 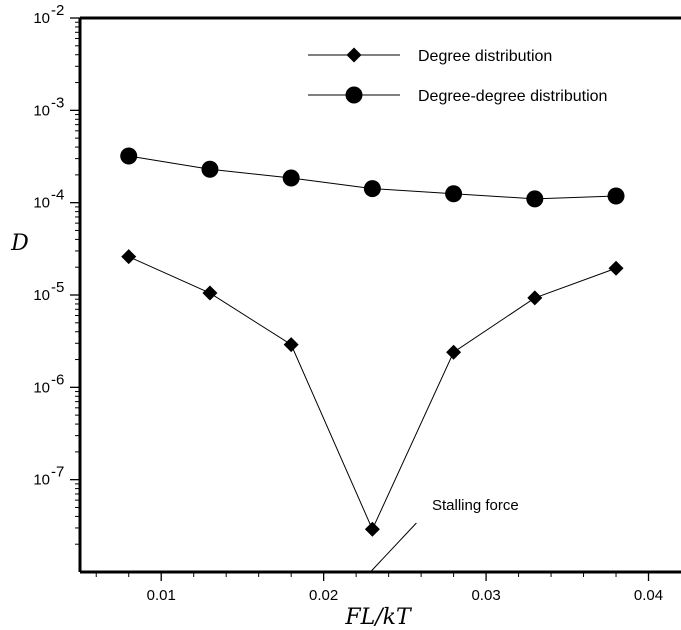 I want to click on x-axis-label: FL/kT, so click(x=378, y=617).